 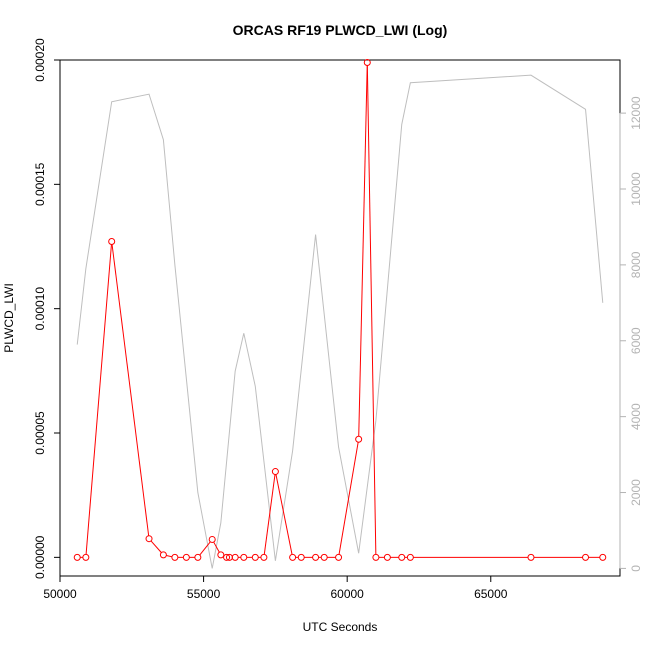 I want to click on x-tick-label: 65000, so click(x=491, y=594).